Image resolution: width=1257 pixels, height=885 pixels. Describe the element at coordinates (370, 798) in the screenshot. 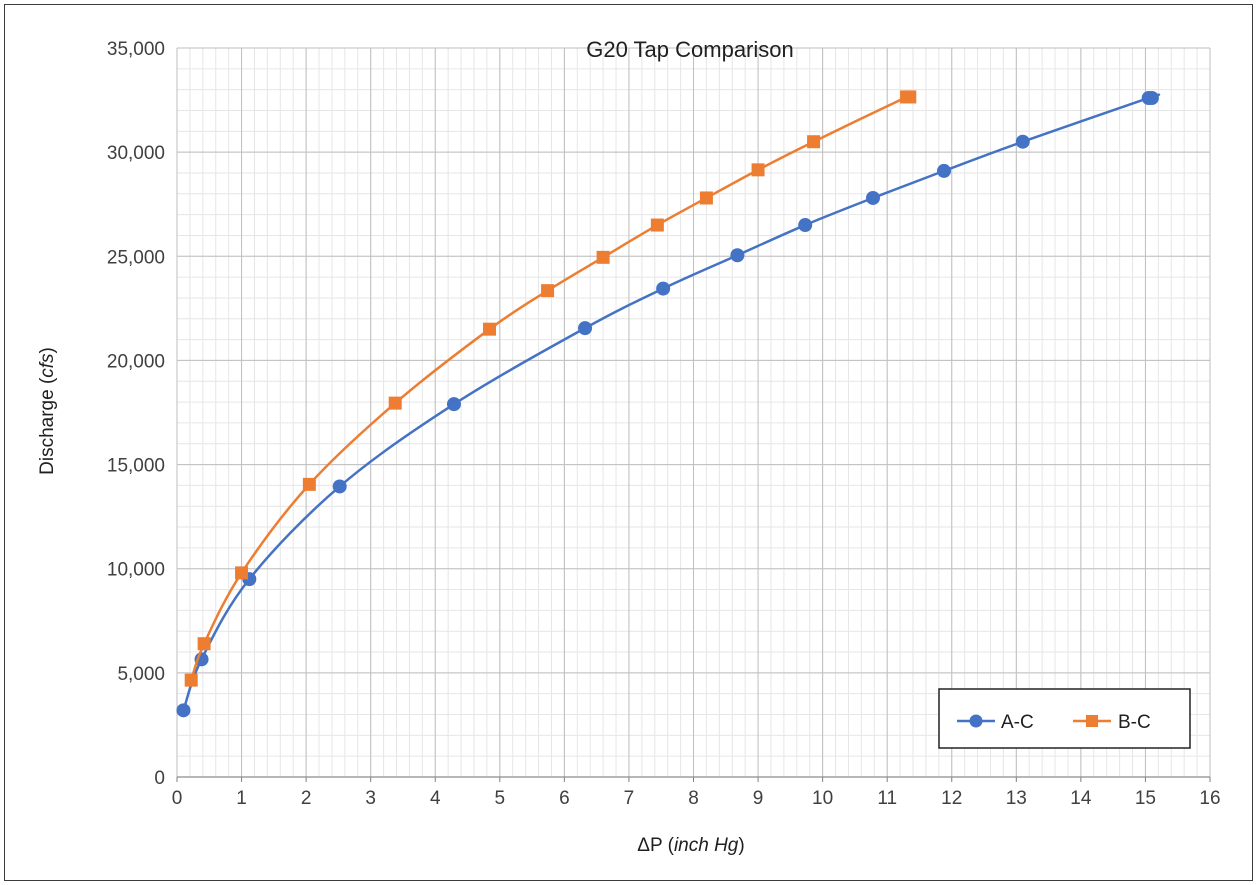

I see `x-tick-label: 3` at that location.